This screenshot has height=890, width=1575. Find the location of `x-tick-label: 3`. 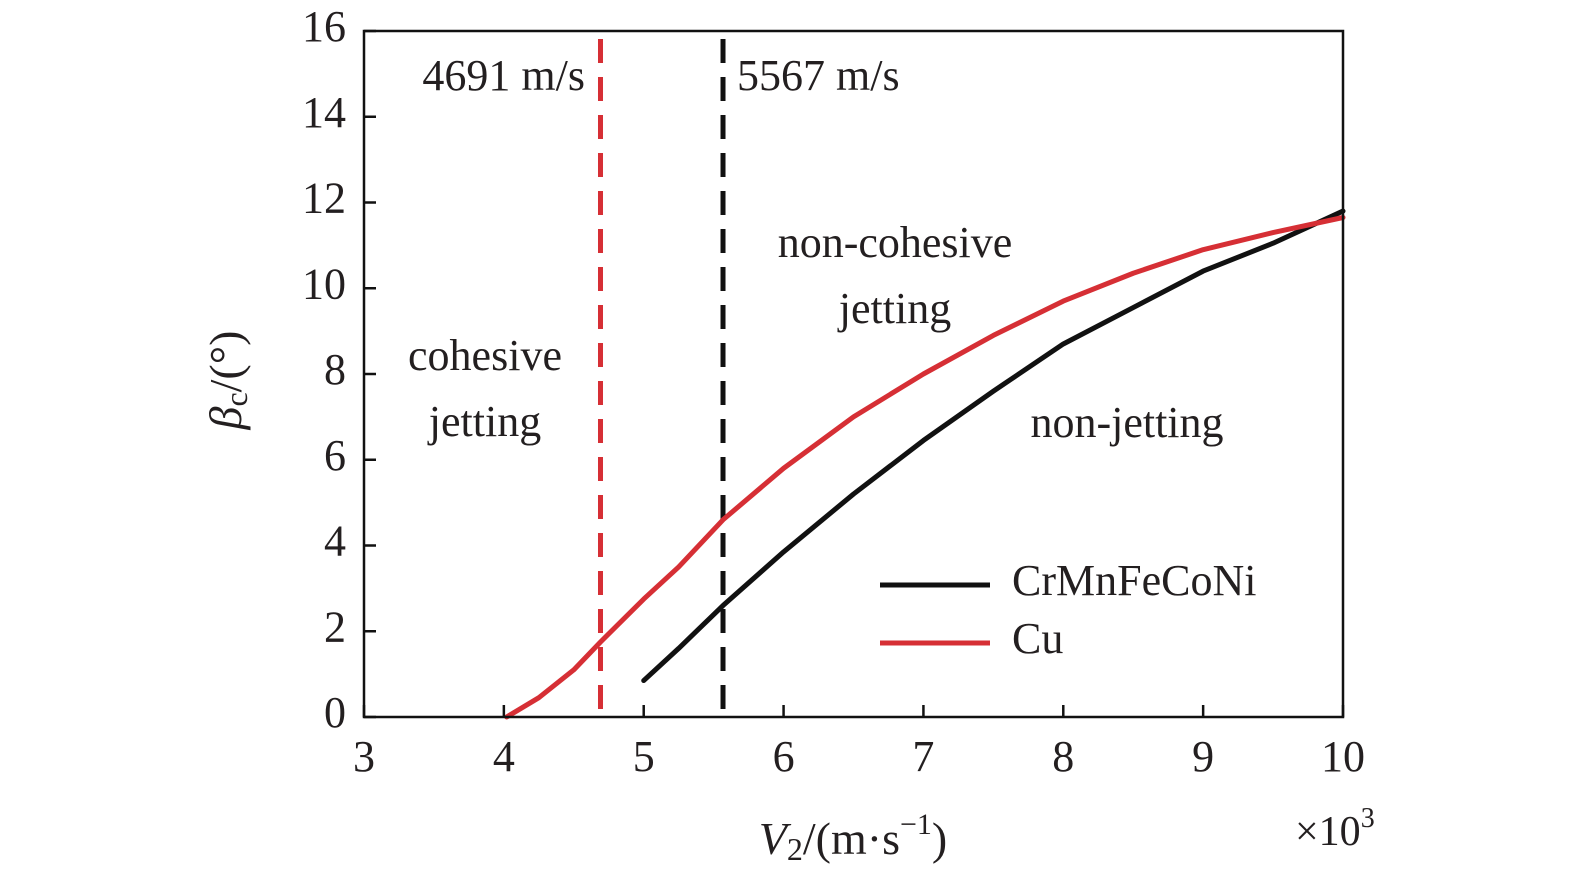

x-tick-label: 3 is located at coordinates (364, 756).